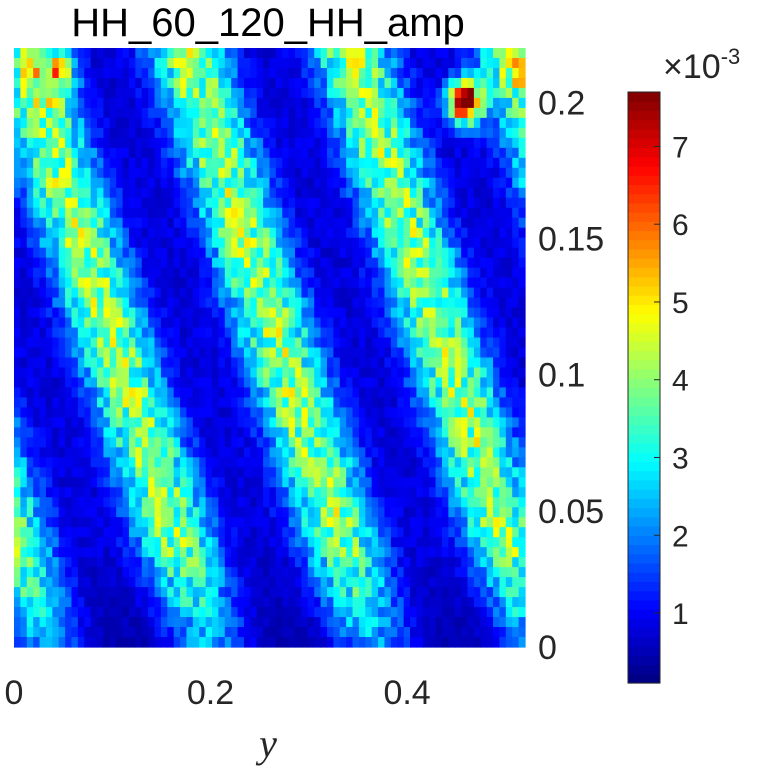 The image size is (761, 766). I want to click on colorbar-segment, so click(644, 531).